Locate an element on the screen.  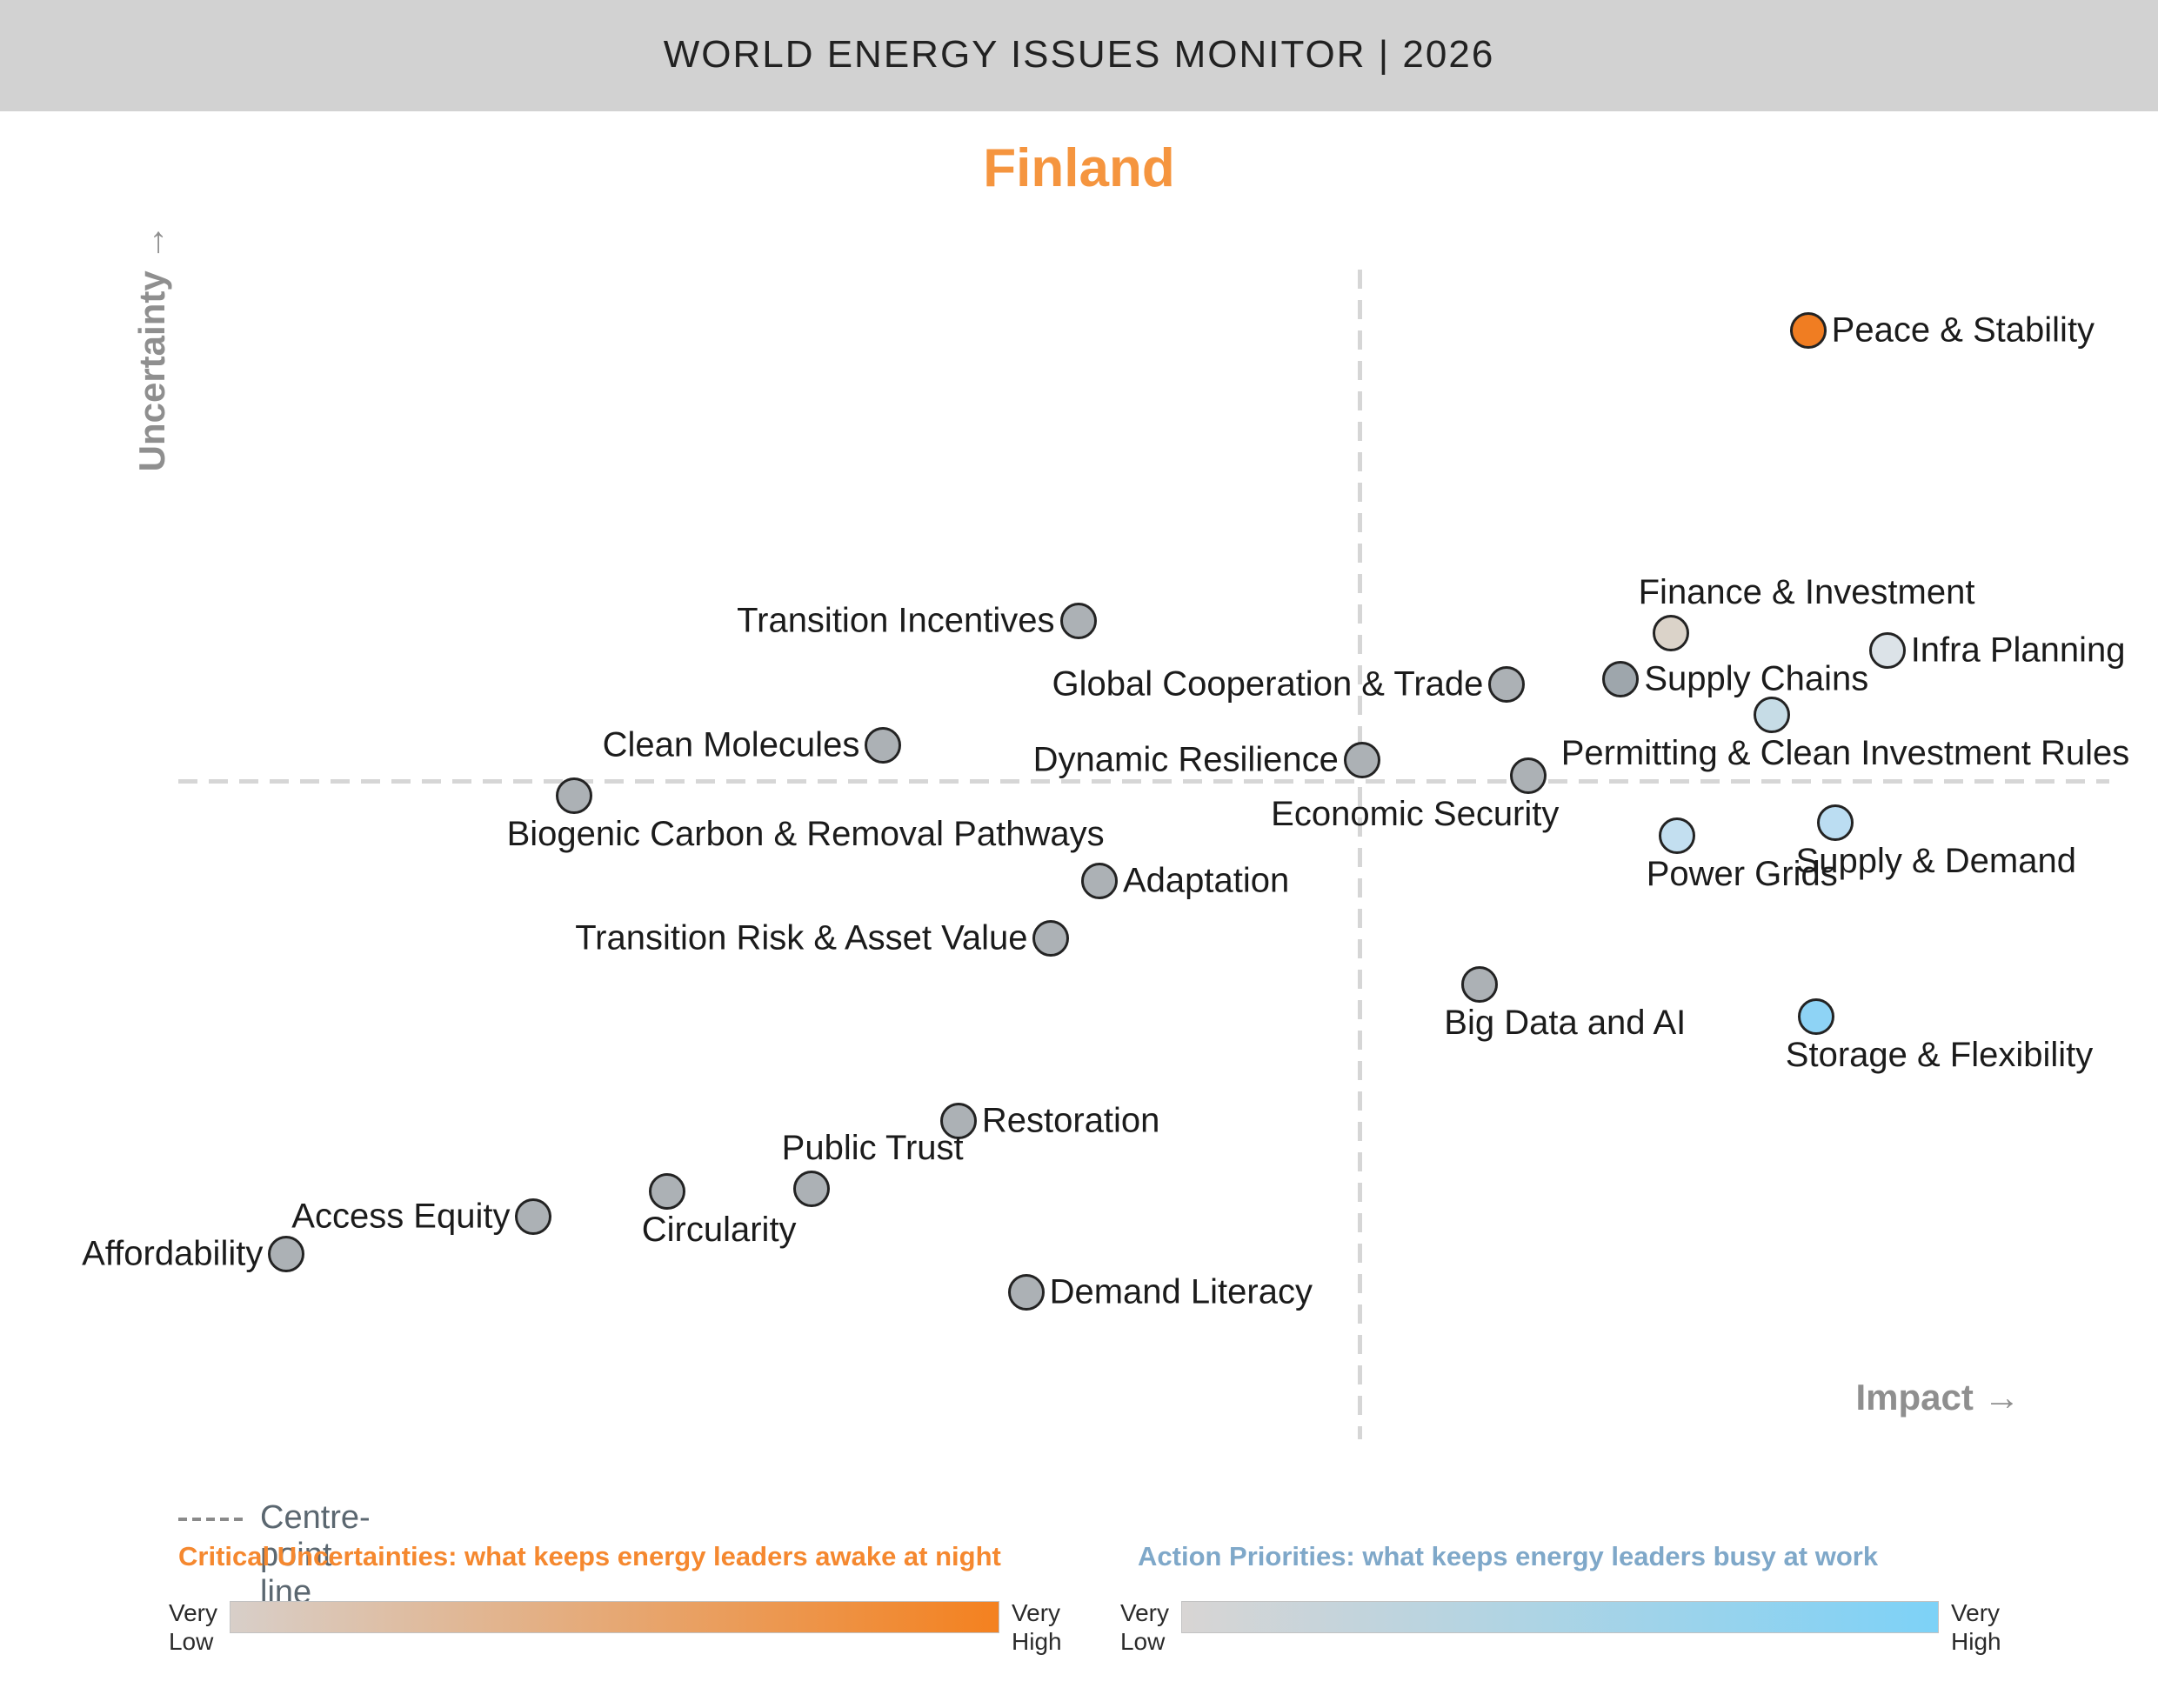
action-scale-low: Very Low is located at coordinates (1144, 1627).